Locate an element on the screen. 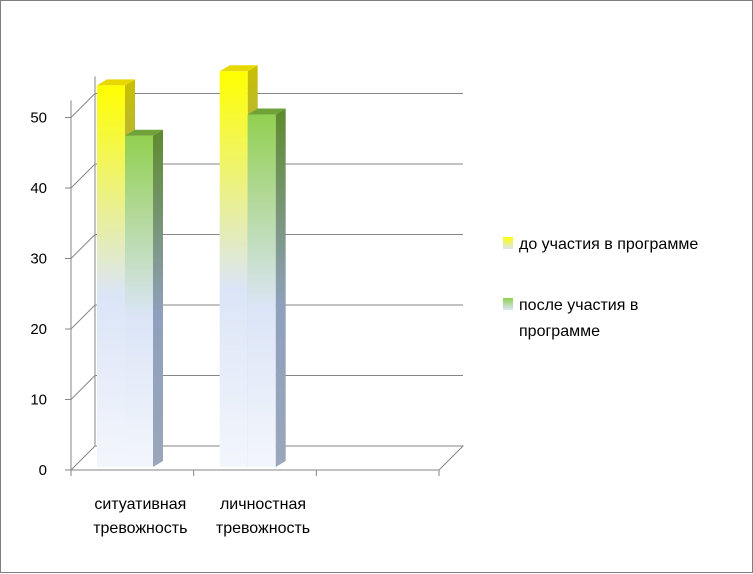 The image size is (753, 574). legend-label: до участия в программе is located at coordinates (608, 244).